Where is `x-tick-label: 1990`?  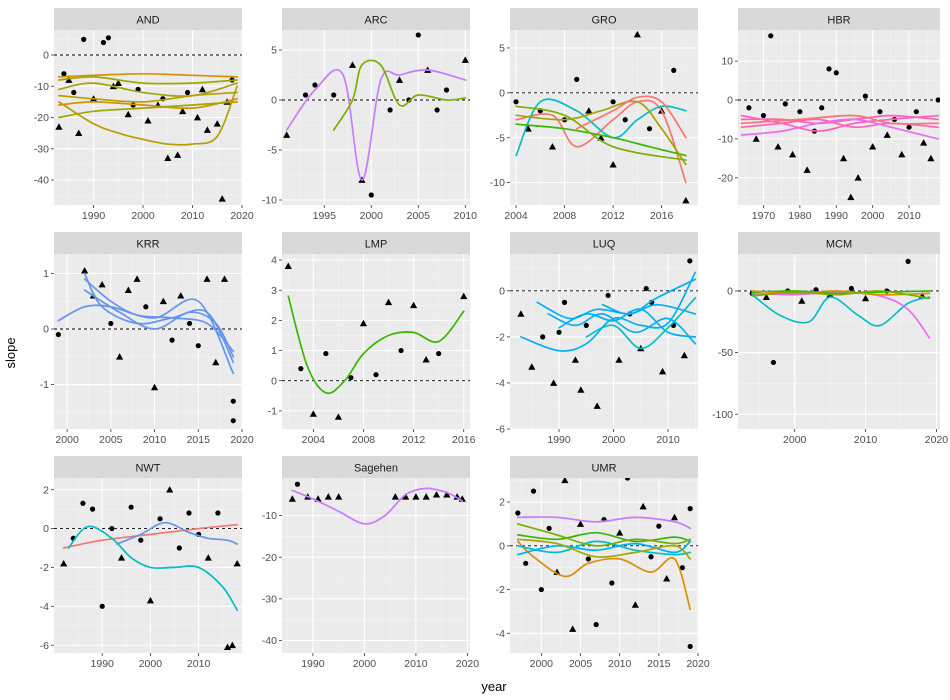
x-tick-label: 1990 is located at coordinates (559, 440).